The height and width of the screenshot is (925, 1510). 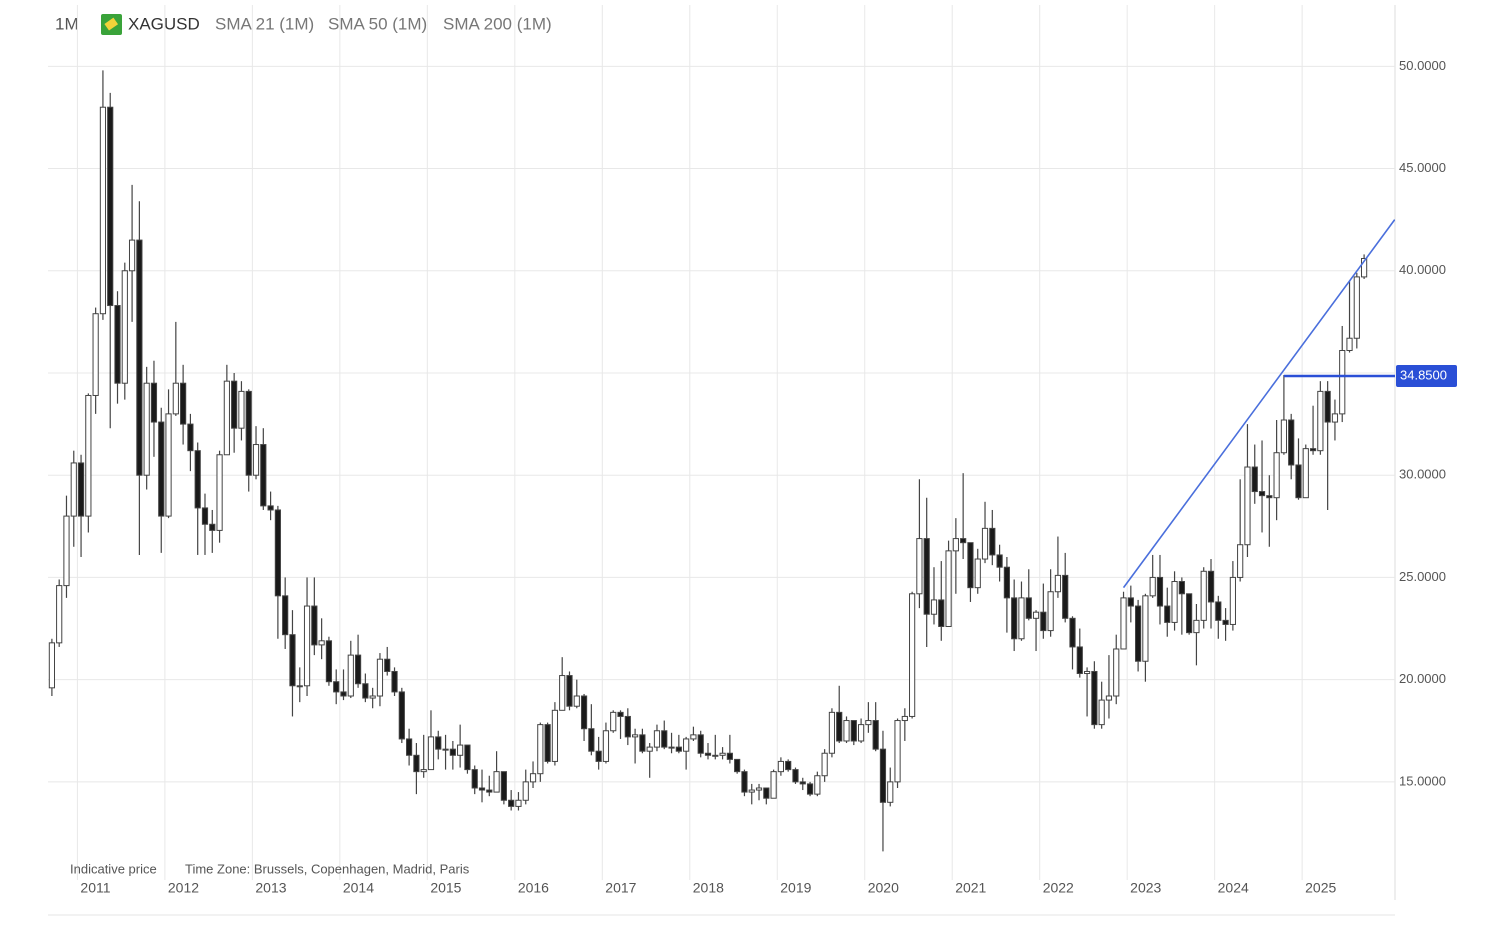 What do you see at coordinates (183, 888) in the screenshot?
I see `x-tick-label: 2012` at bounding box center [183, 888].